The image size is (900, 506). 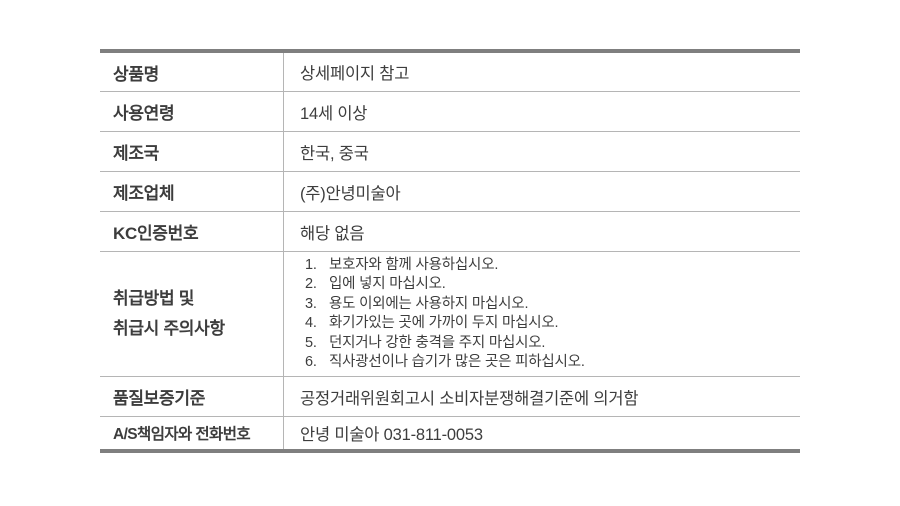 I want to click on row-value: 상세페이지 참고, so click(x=542, y=72).